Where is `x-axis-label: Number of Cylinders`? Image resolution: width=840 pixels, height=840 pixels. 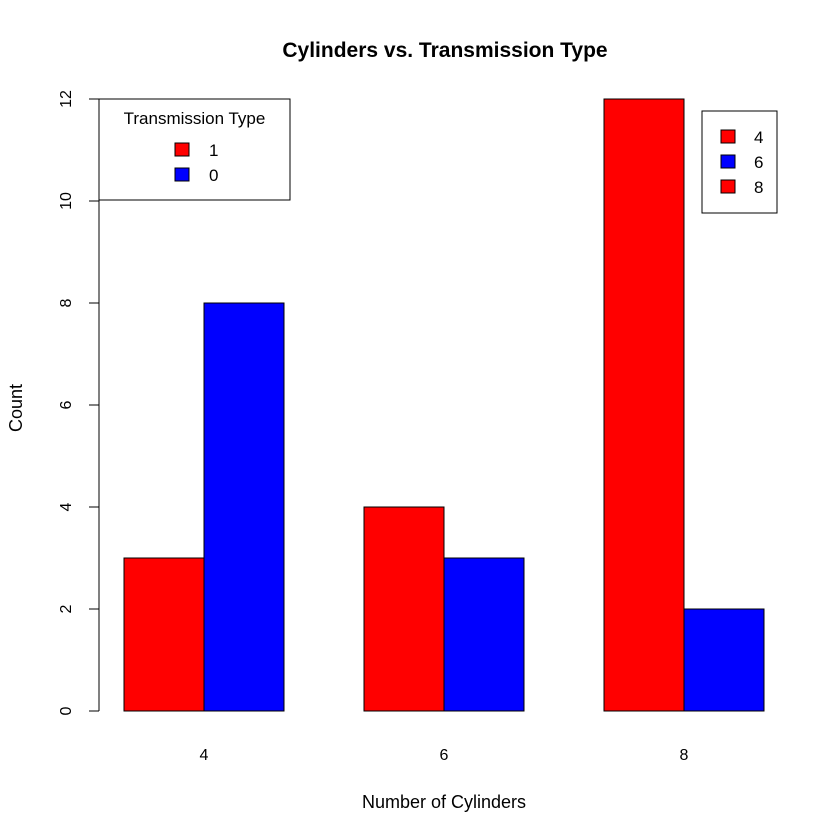
x-axis-label: Number of Cylinders is located at coordinates (444, 802).